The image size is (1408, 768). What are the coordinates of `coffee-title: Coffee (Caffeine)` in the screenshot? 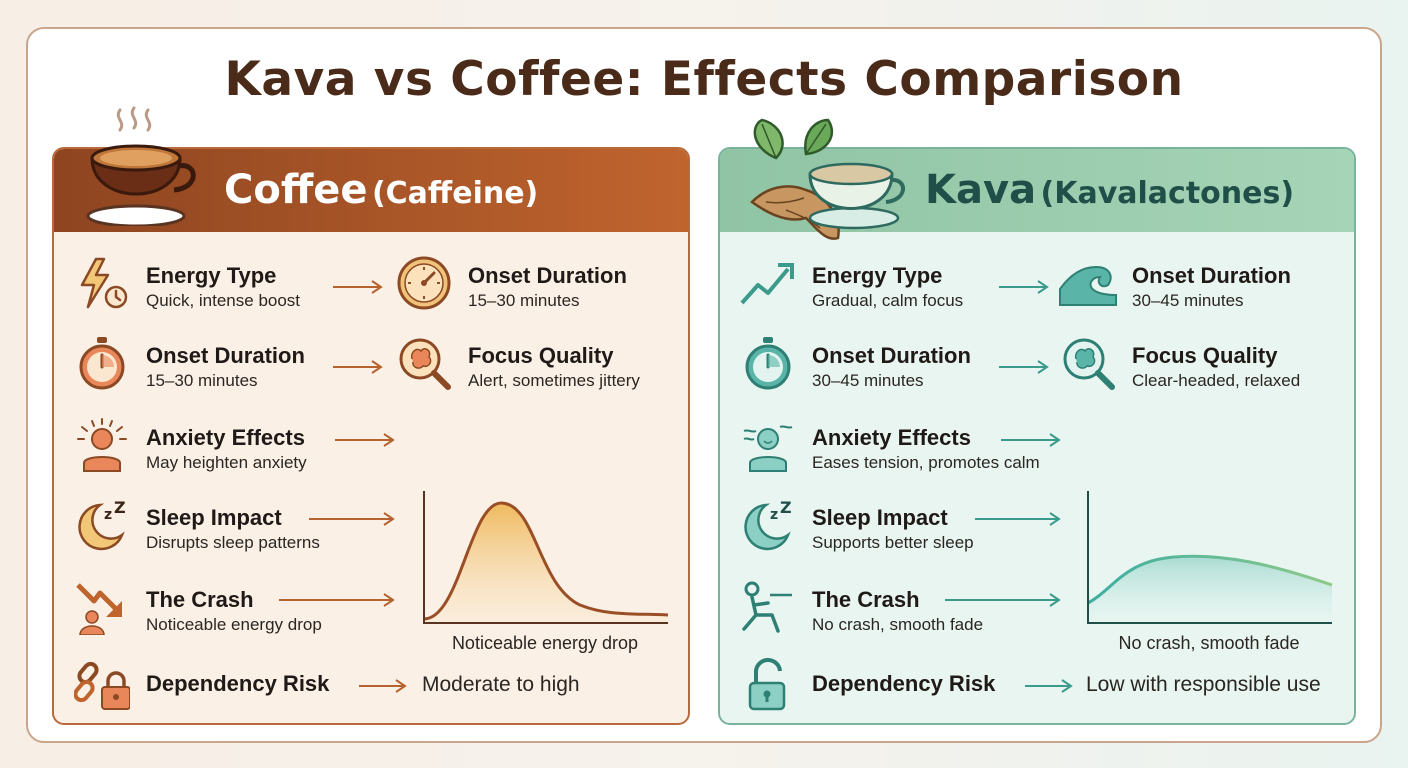 It's located at (381, 190).